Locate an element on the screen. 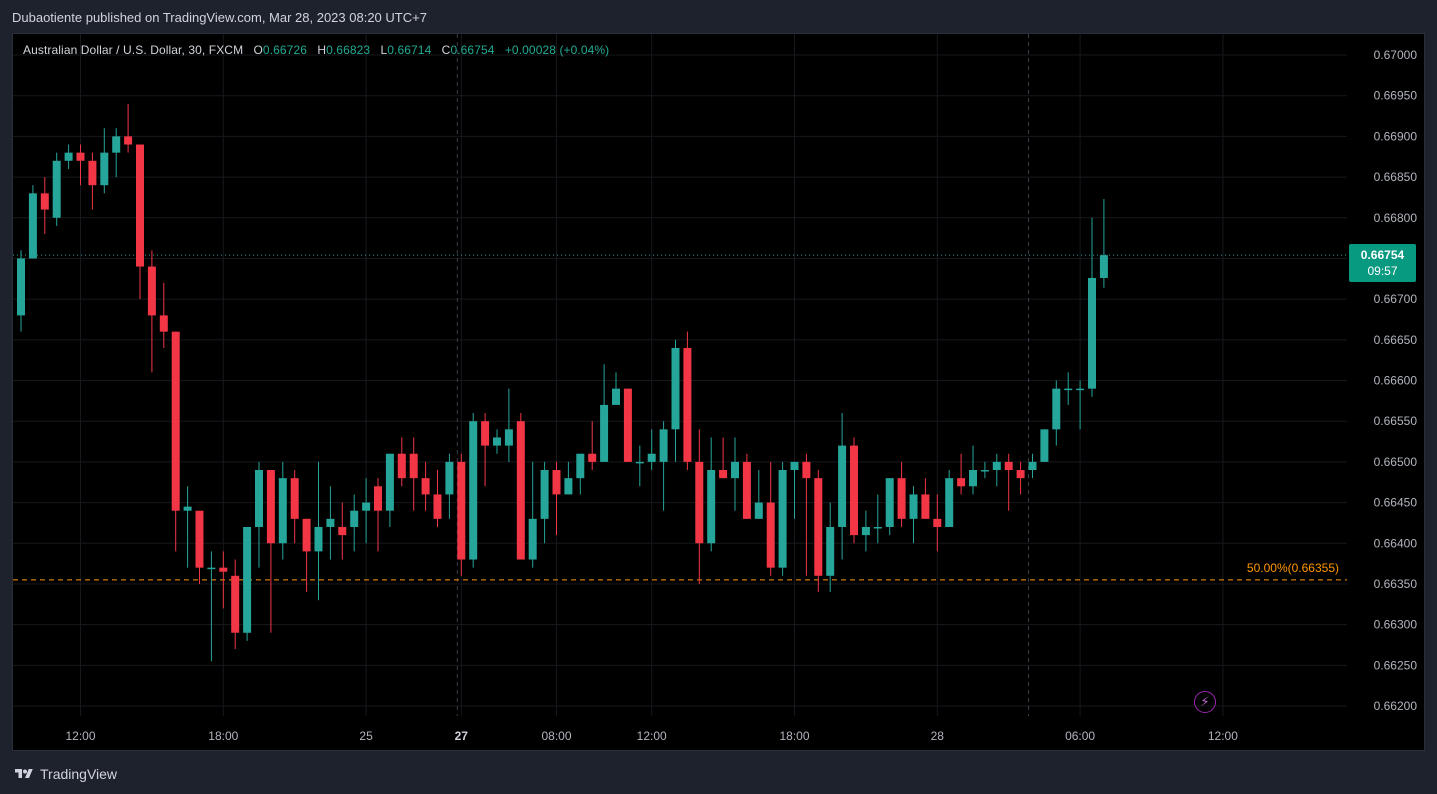  flash-icon: ⚡ is located at coordinates (1205, 702).